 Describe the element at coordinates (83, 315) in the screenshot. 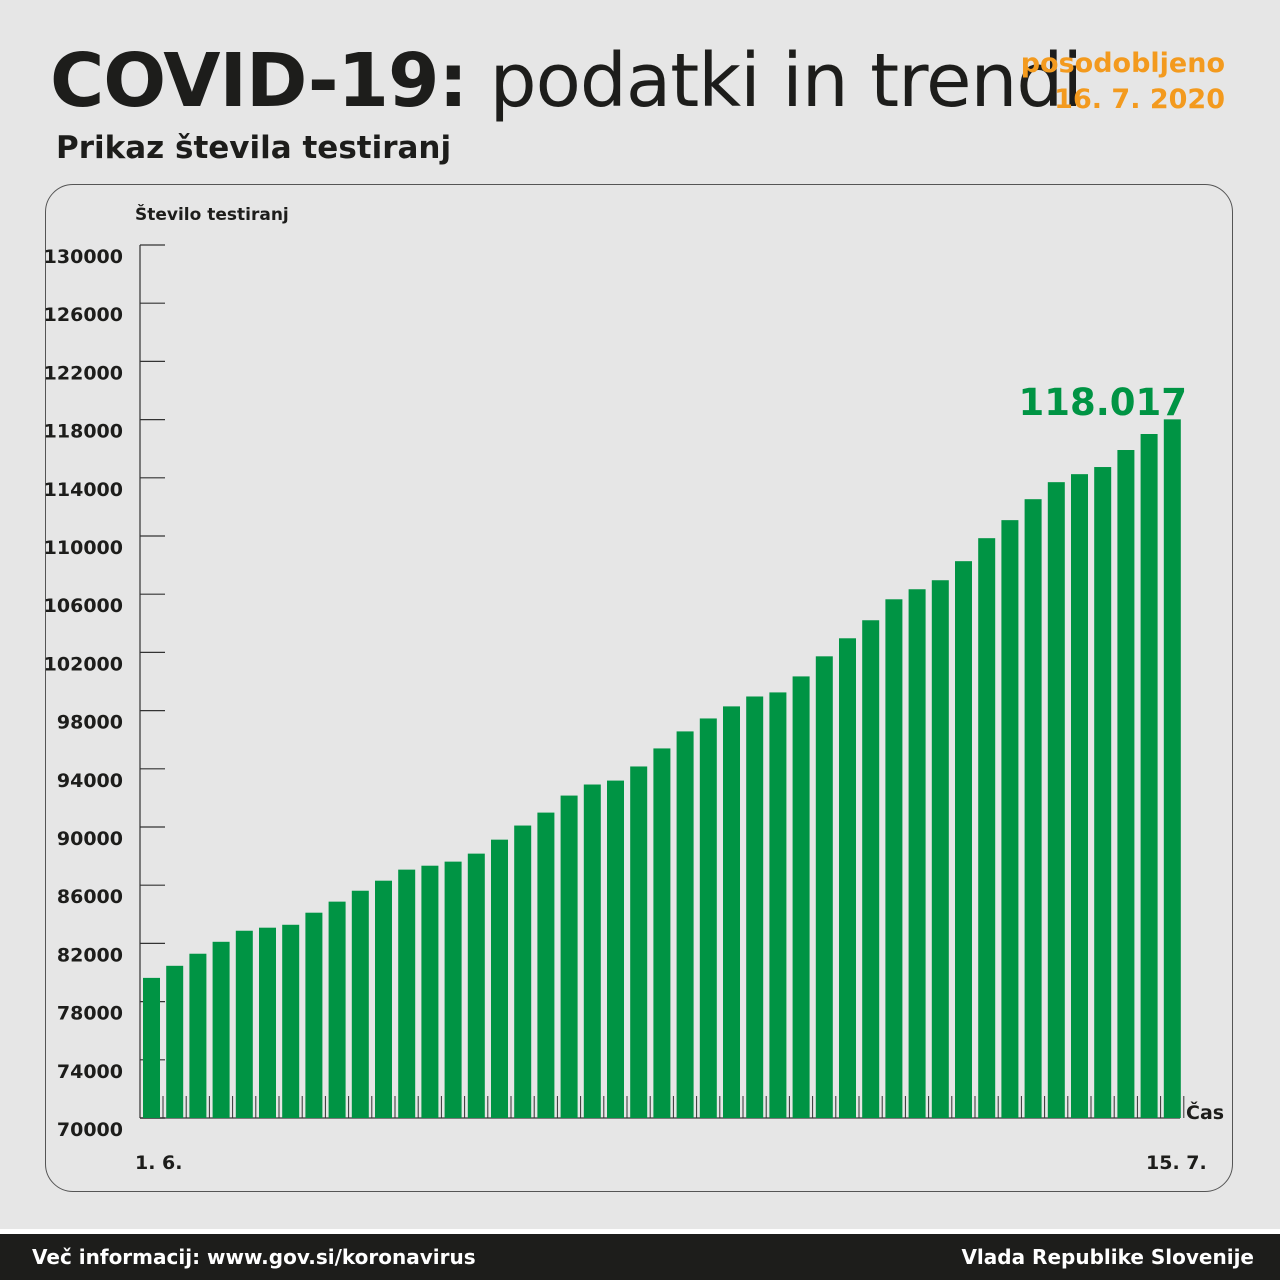

I see `y-tick-label: 126000` at that location.